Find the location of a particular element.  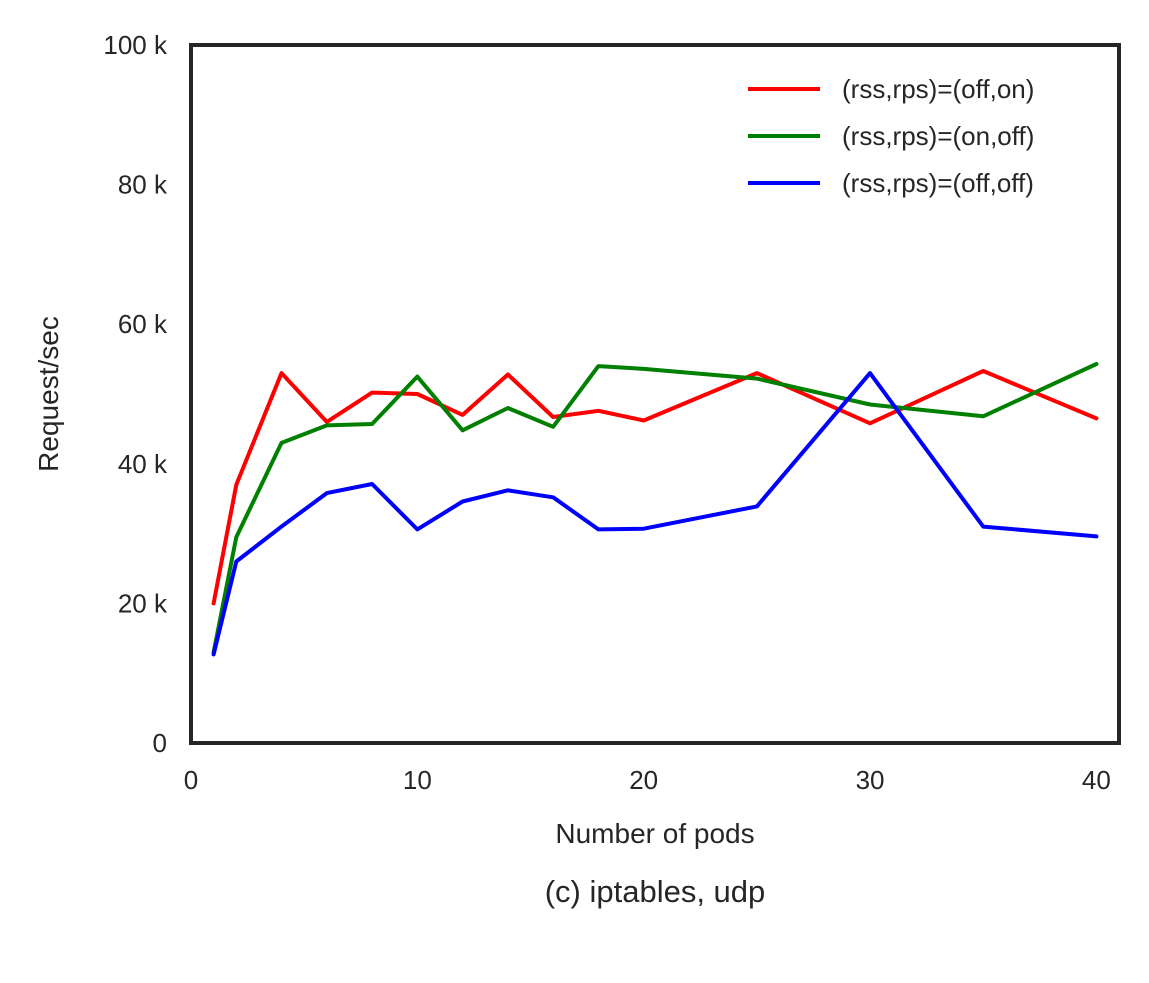

y-tick-label: 0 is located at coordinates (160, 743).